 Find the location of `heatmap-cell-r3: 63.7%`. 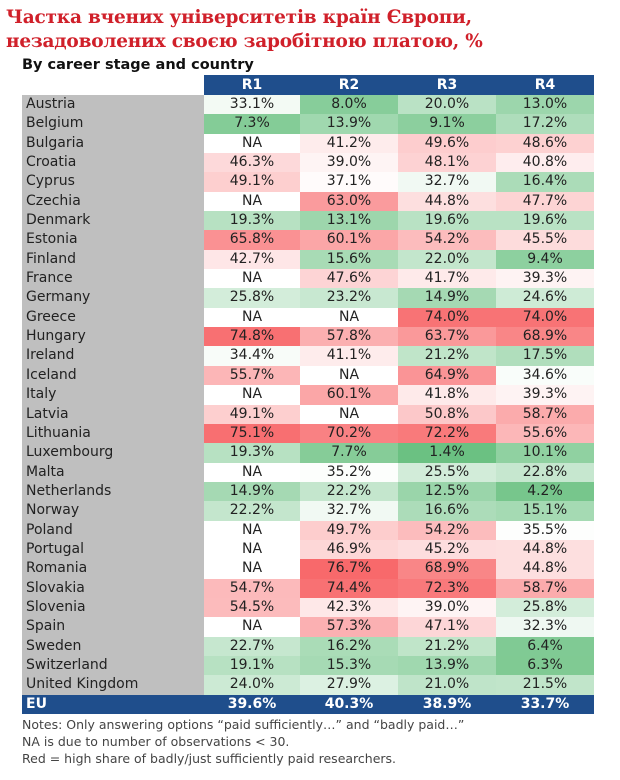

heatmap-cell-r3: 63.7% is located at coordinates (447, 337).